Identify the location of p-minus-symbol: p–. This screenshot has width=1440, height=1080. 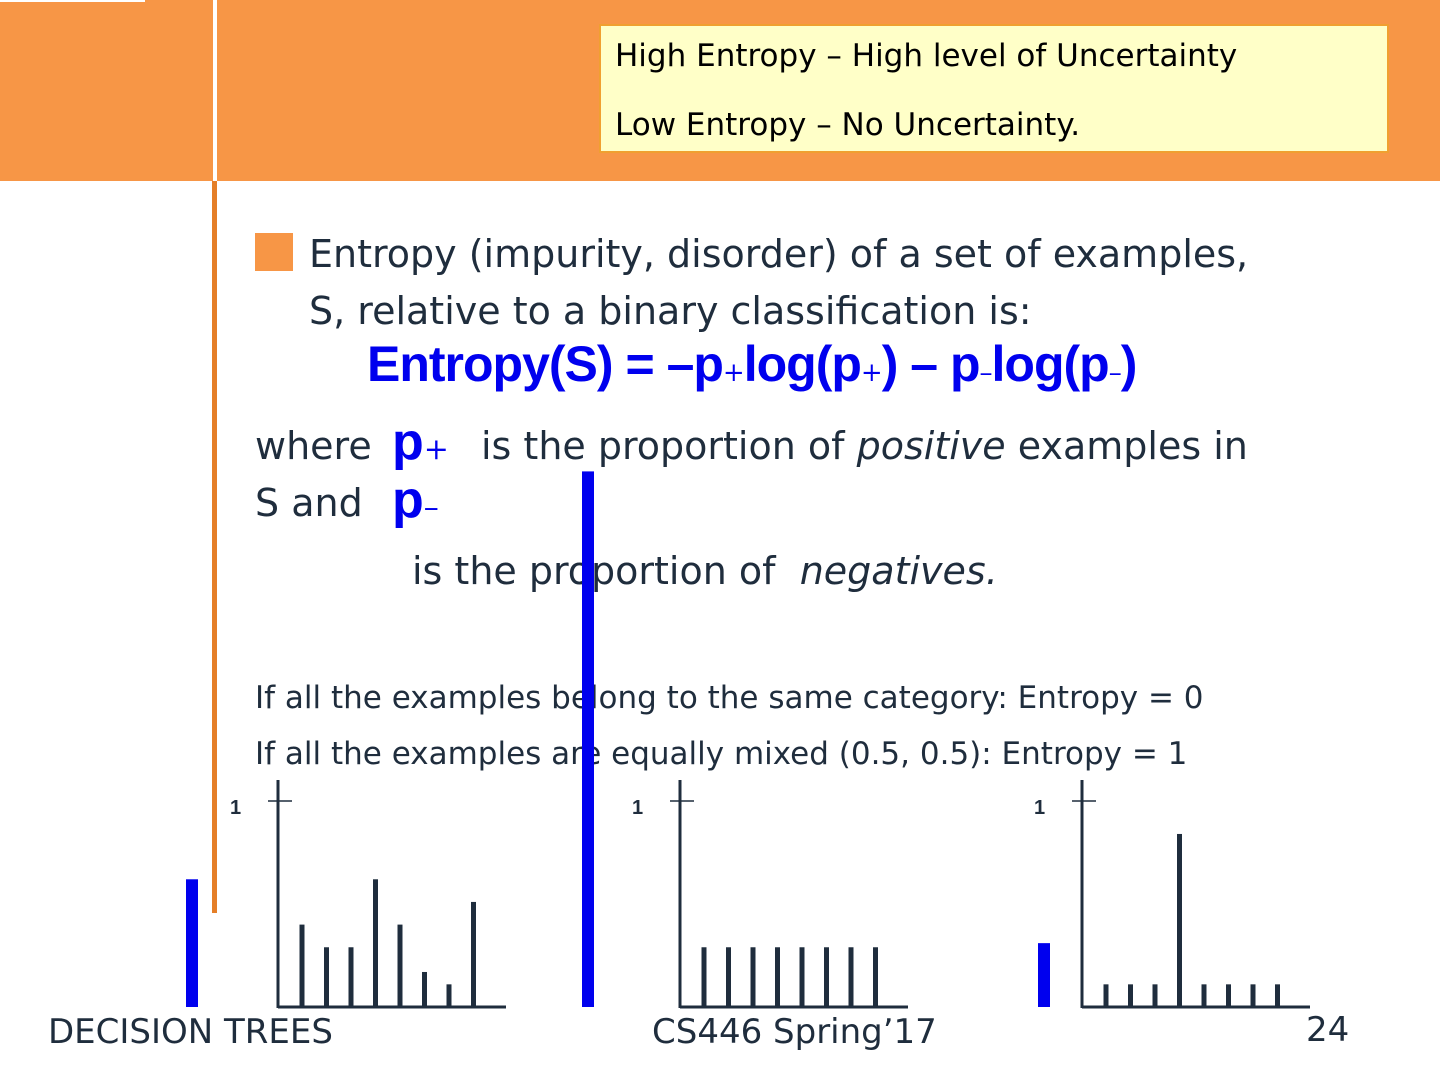
(415, 500).